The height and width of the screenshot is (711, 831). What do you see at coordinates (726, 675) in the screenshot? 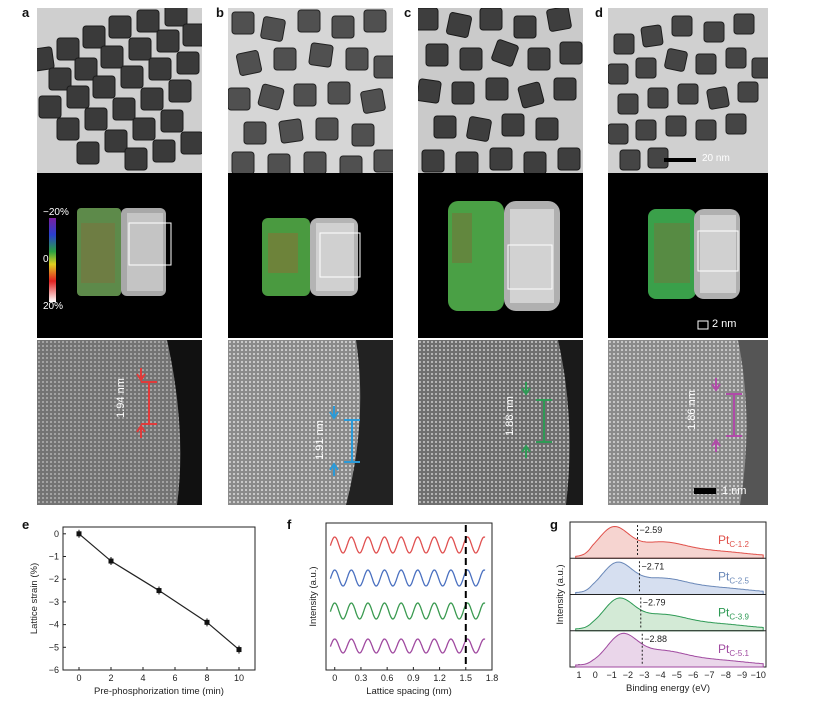
I see `x-tick-label-g: −8` at bounding box center [726, 675].